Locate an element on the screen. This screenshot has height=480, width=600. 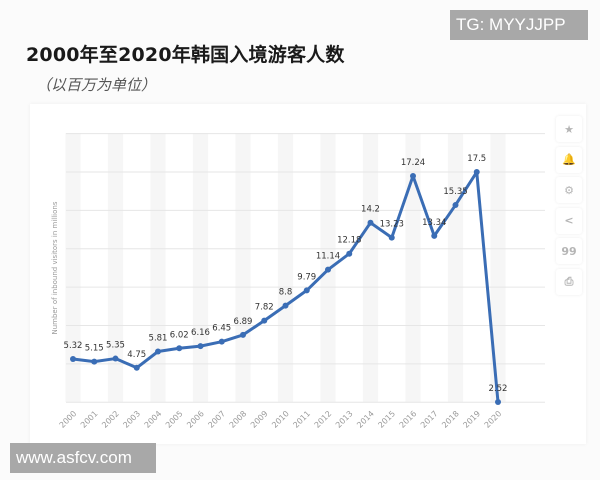
x-tick-label: 2011 is located at coordinates (301, 419).